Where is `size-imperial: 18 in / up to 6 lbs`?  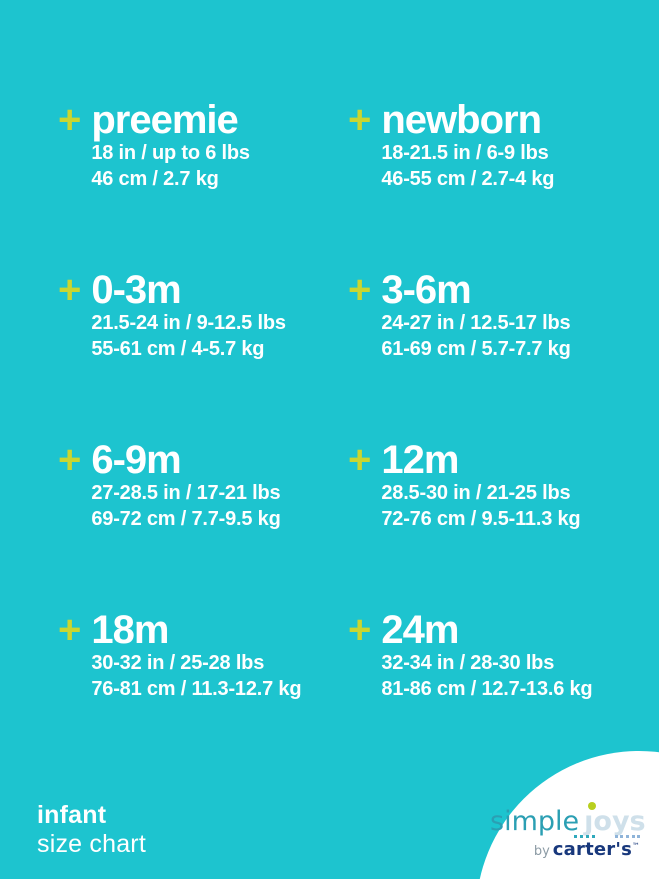 size-imperial: 18 in / up to 6 lbs is located at coordinates (170, 153).